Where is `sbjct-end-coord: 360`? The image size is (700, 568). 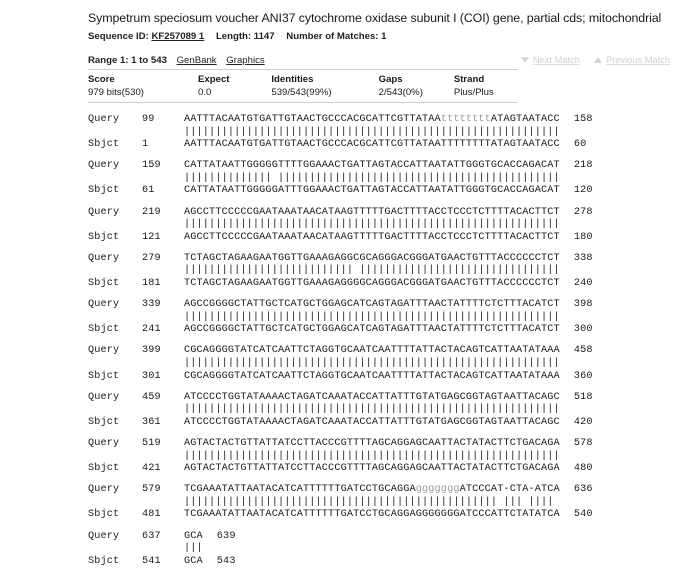
sbjct-end-coord: 360 is located at coordinates (583, 376).